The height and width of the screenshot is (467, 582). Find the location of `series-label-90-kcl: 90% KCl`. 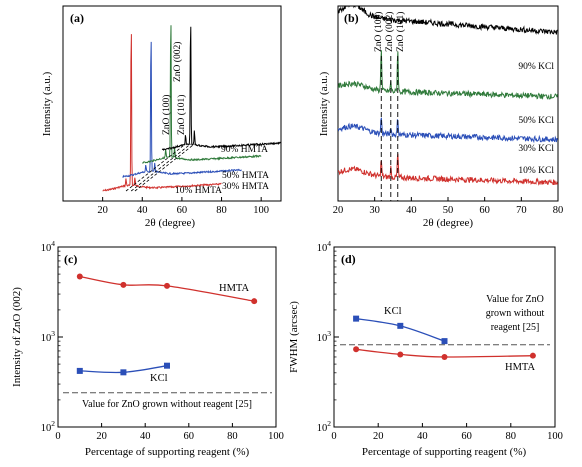

series-label-90-kcl: 90% KCl is located at coordinates (536, 67).